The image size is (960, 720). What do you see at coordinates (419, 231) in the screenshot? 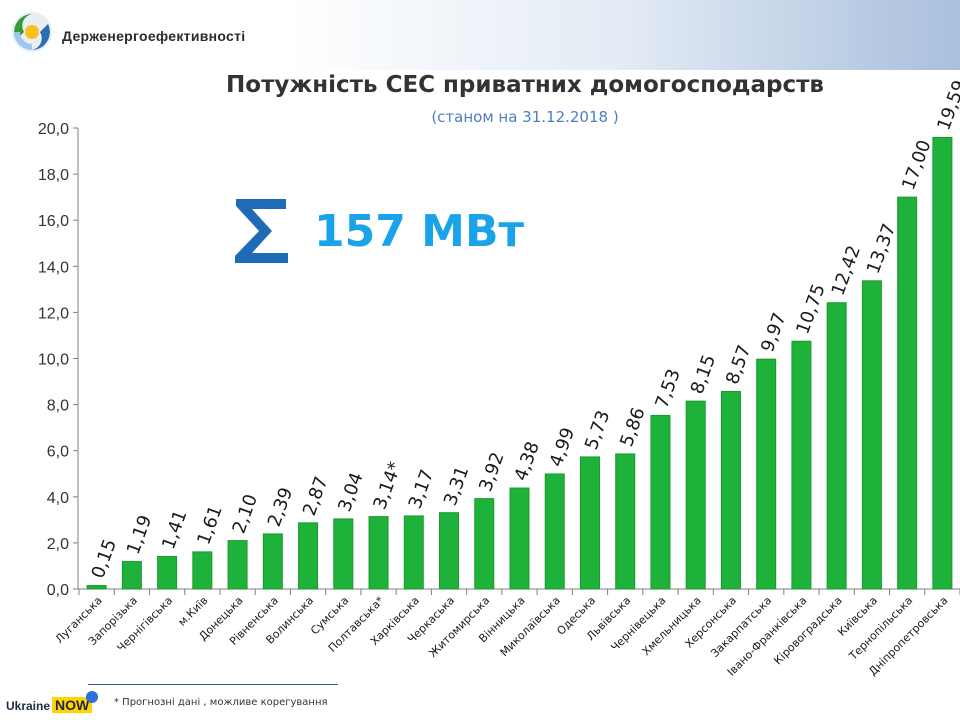
I see `total-capacity: 157 МВт` at bounding box center [419, 231].